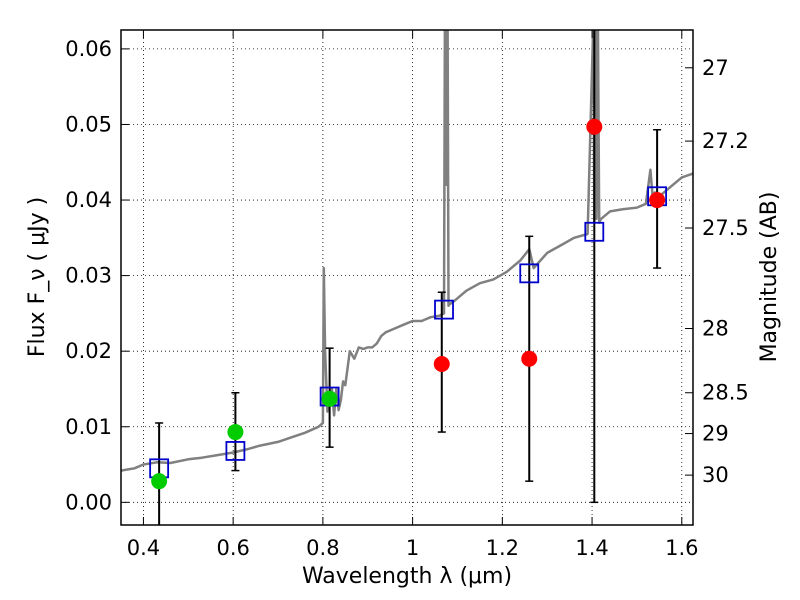 Image resolution: width=800 pixels, height=600 pixels. Describe the element at coordinates (88, 276) in the screenshot. I see `y-tick-label: 0.03` at that location.